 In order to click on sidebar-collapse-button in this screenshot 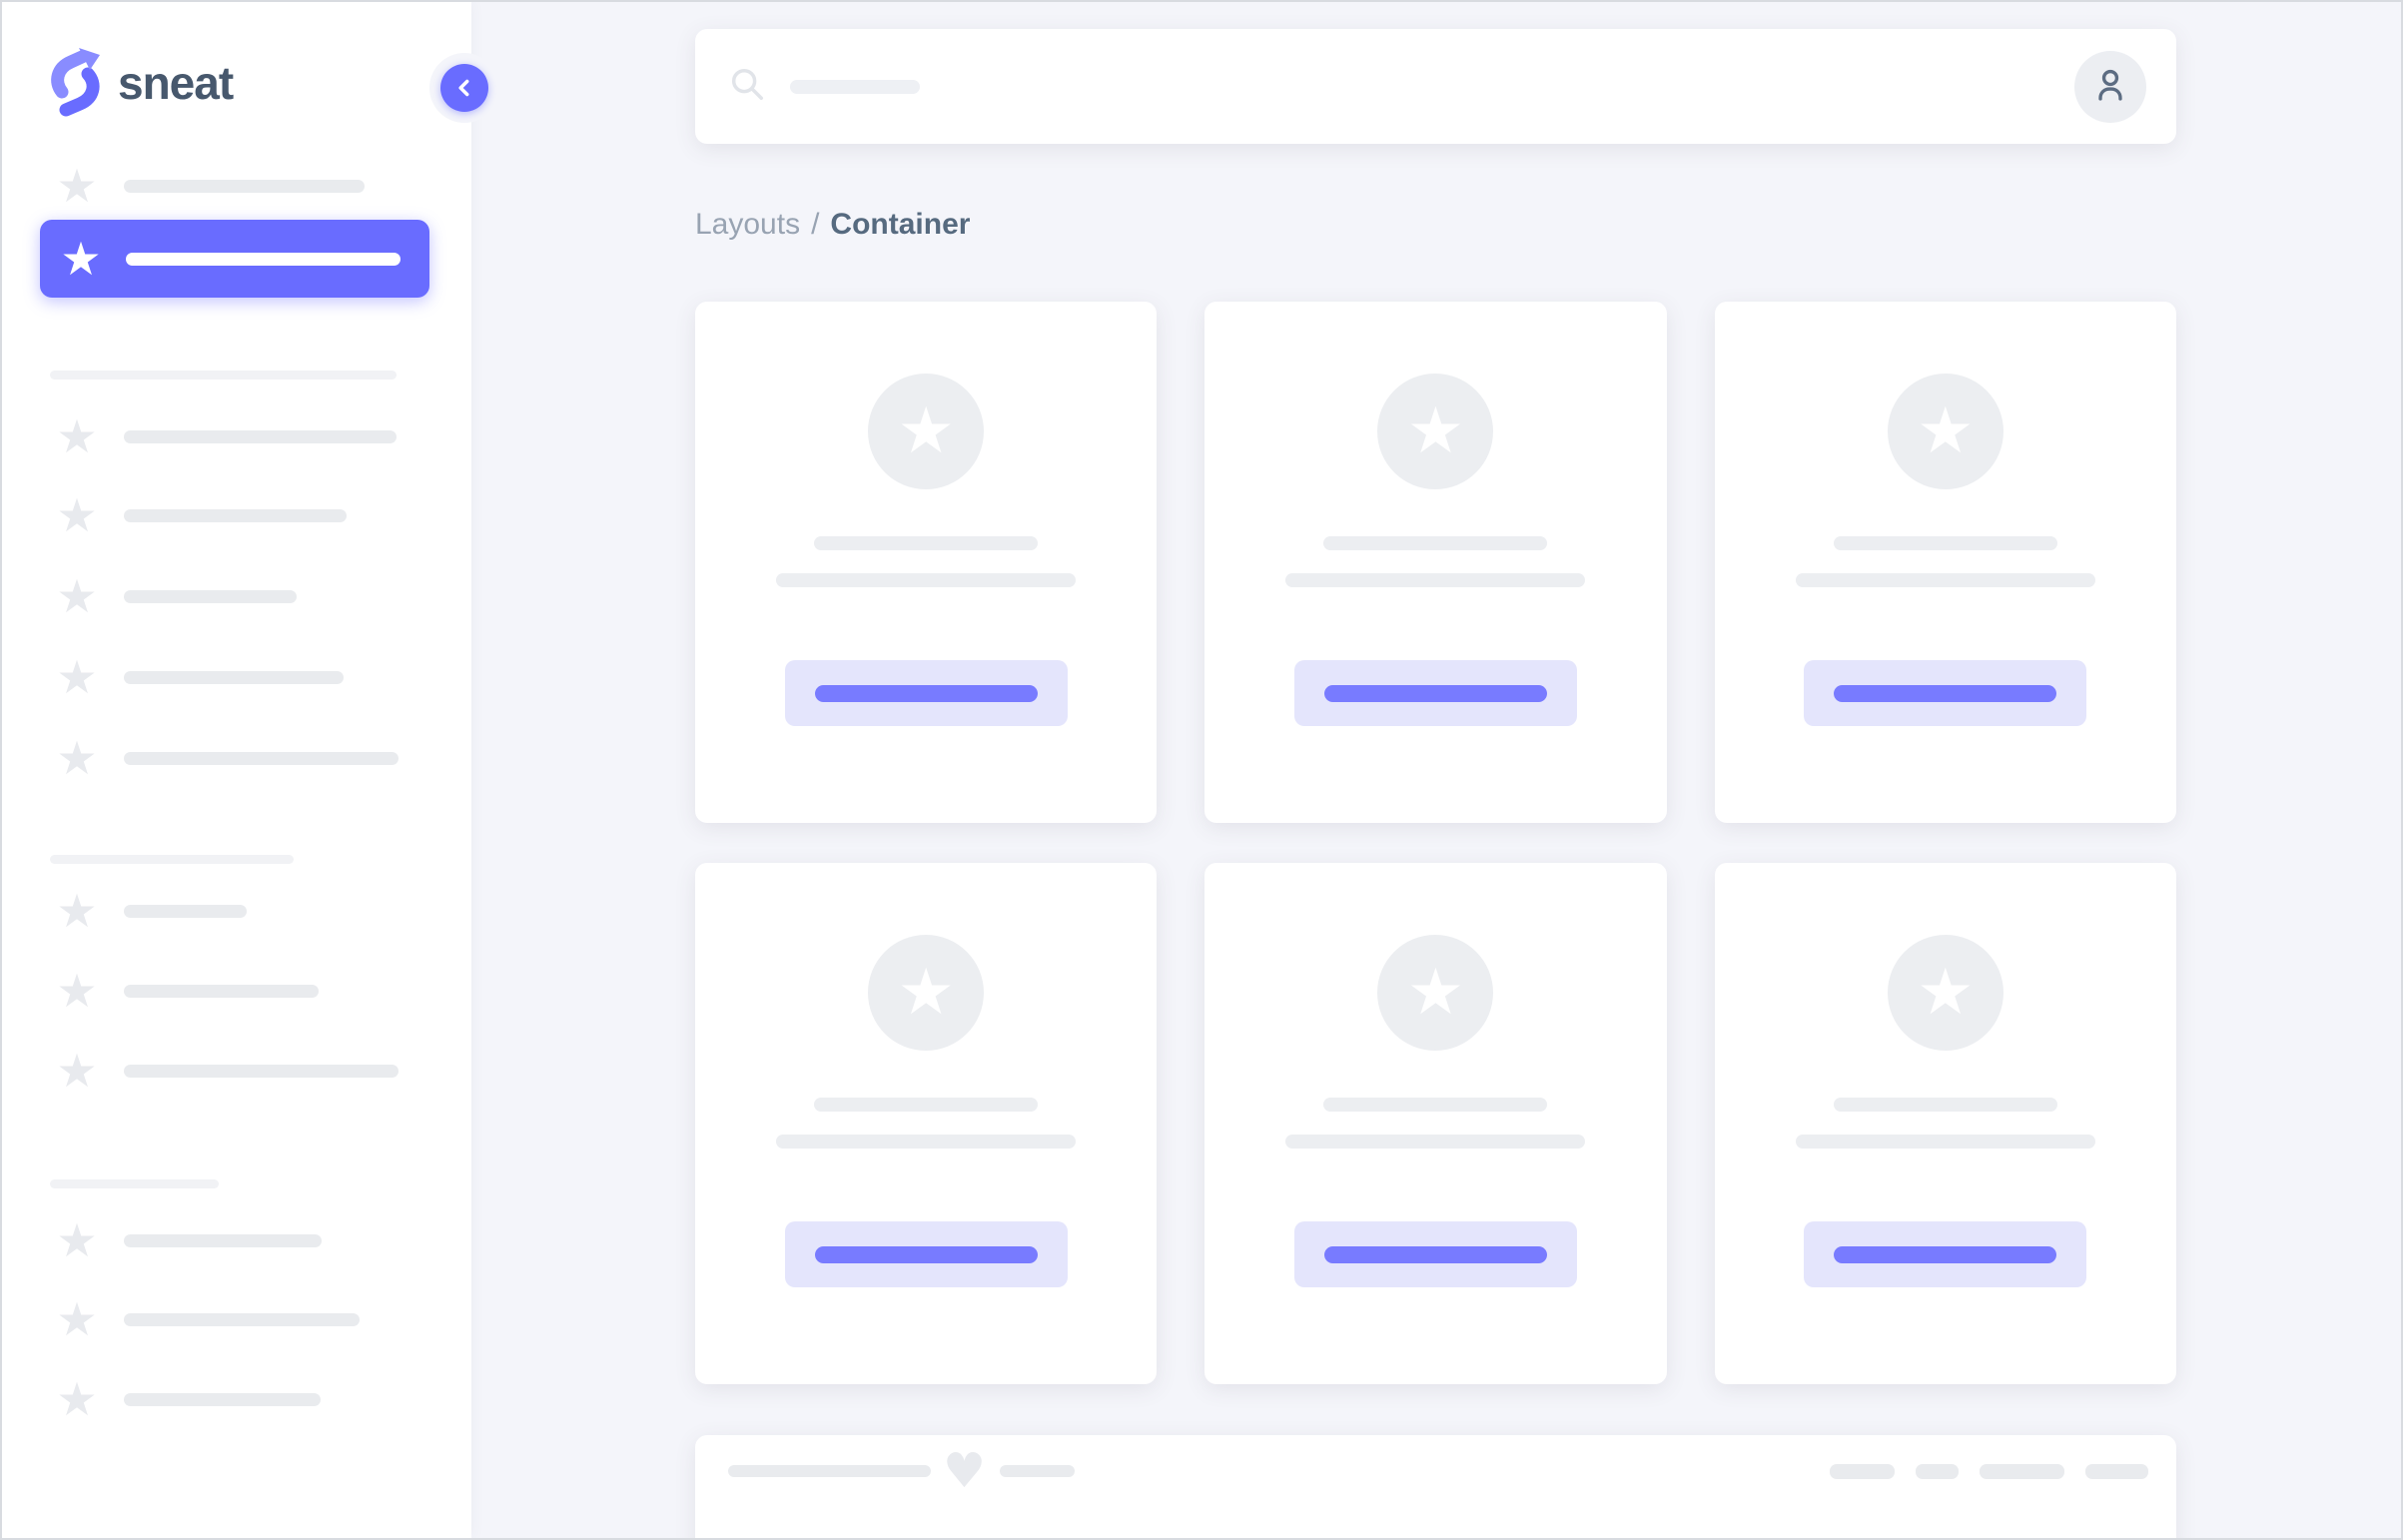, I will do `click(464, 88)`.